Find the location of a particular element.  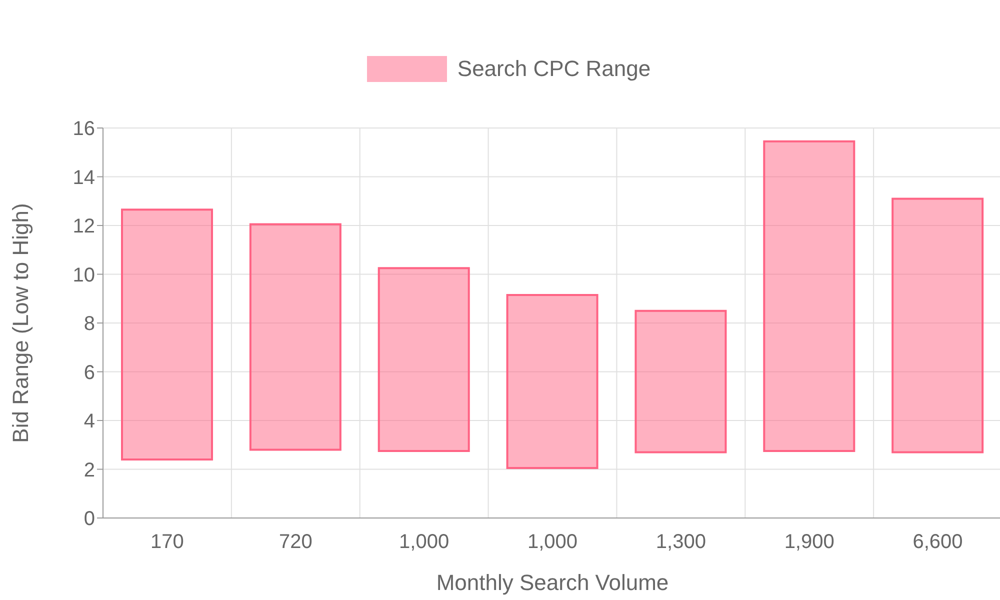

x-axis-title: Monthly Search Volume is located at coordinates (552, 582).